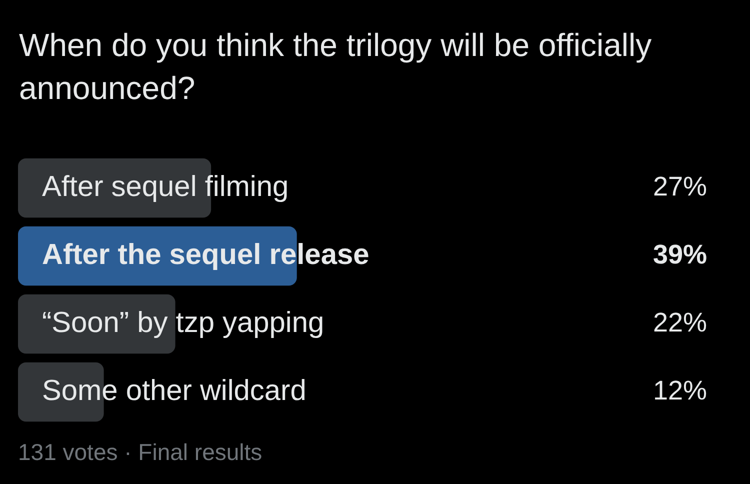  Describe the element at coordinates (165, 187) in the screenshot. I see `y-tick-label: After sequel filming` at that location.